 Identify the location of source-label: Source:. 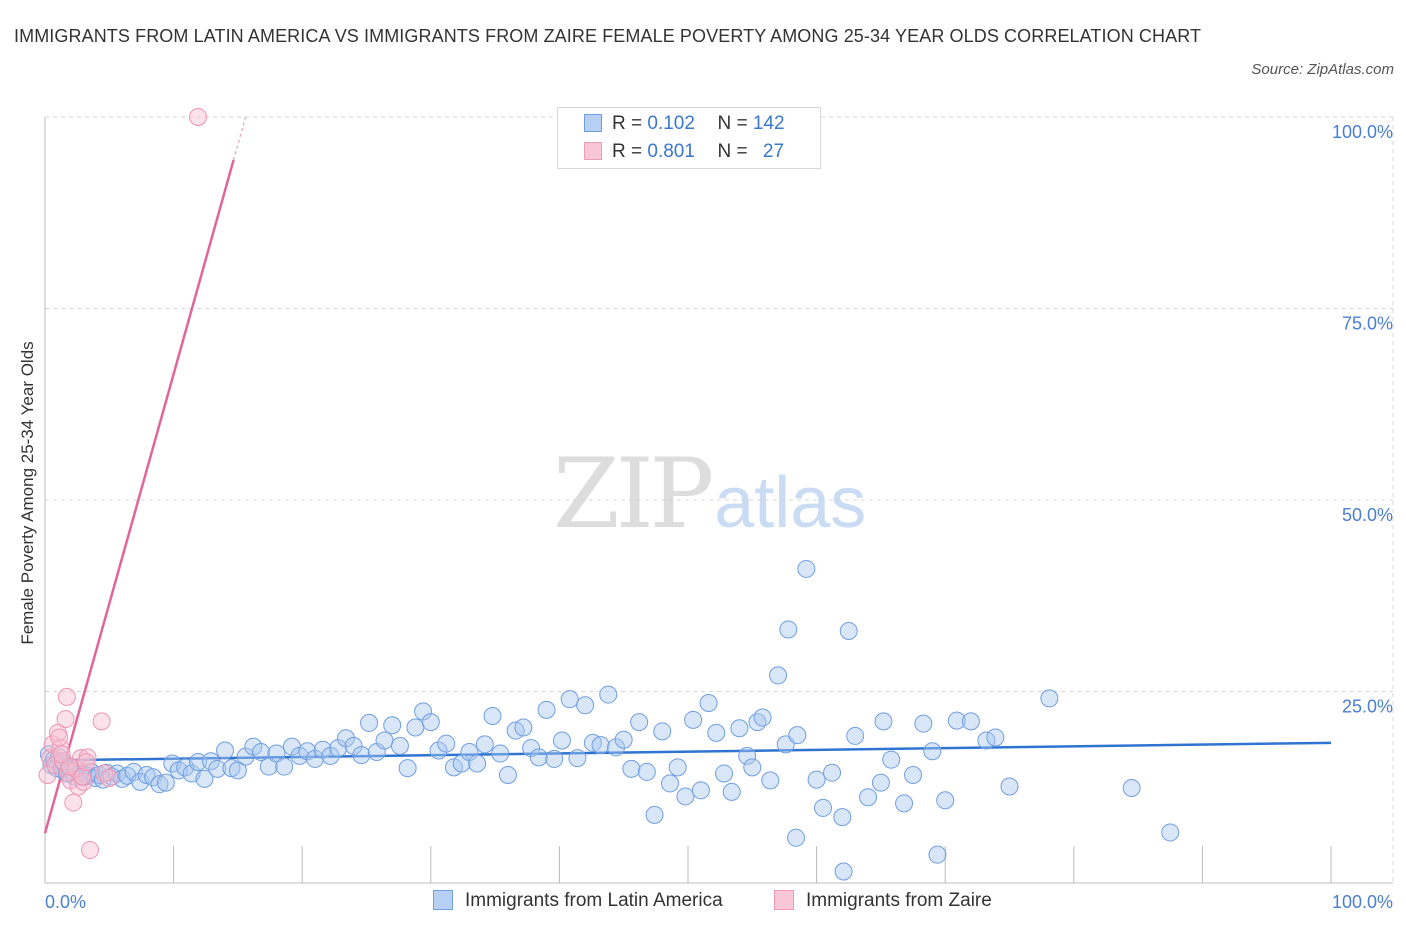
(1279, 69).